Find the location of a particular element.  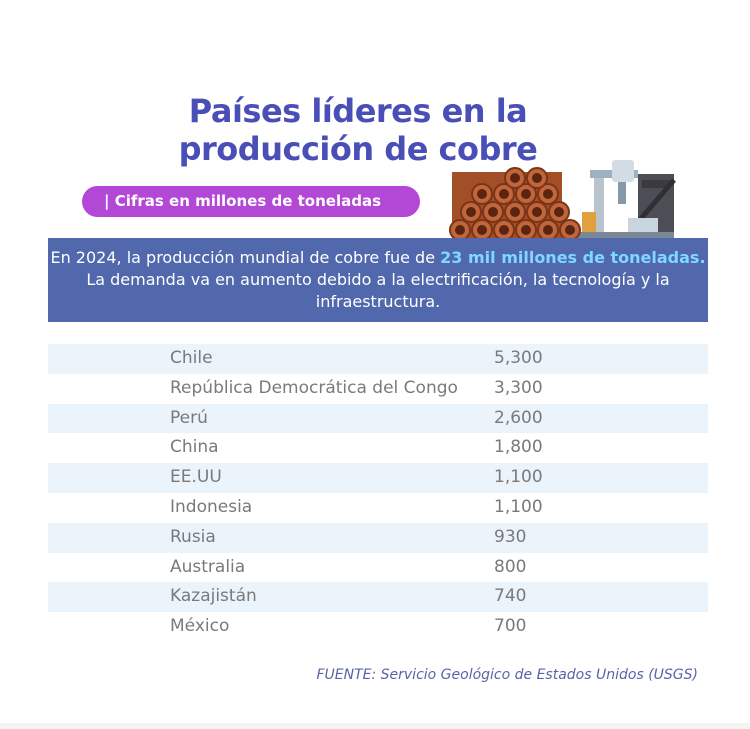

country-cell: China is located at coordinates (194, 447).